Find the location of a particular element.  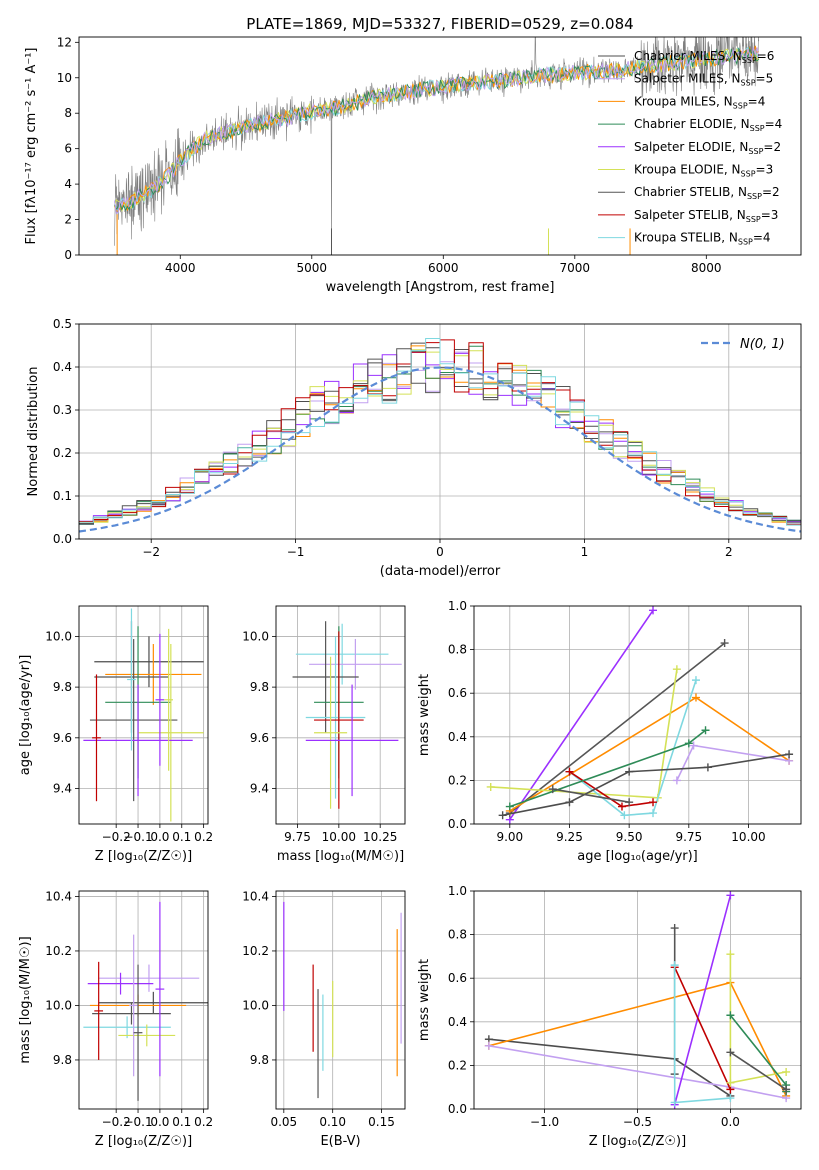

tick-label-y: 0.0 is located at coordinates (457, 824).